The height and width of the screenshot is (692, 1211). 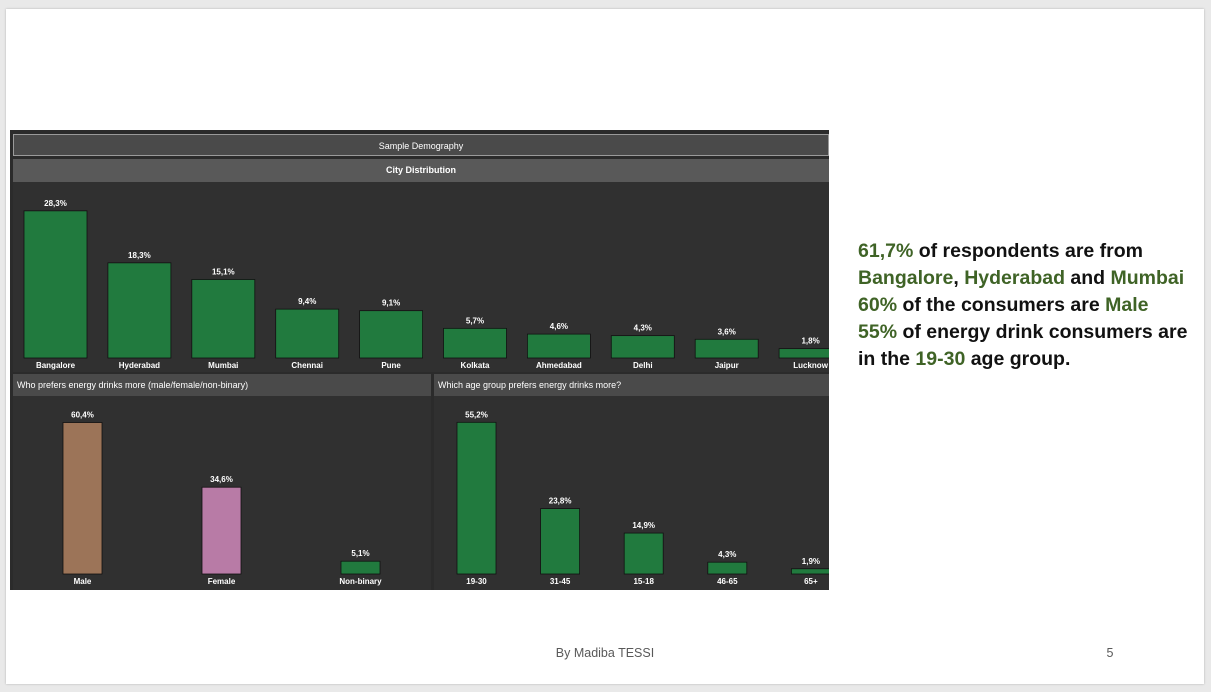 What do you see at coordinates (1088, 278) in the screenshot?
I see `insight-and: and` at bounding box center [1088, 278].